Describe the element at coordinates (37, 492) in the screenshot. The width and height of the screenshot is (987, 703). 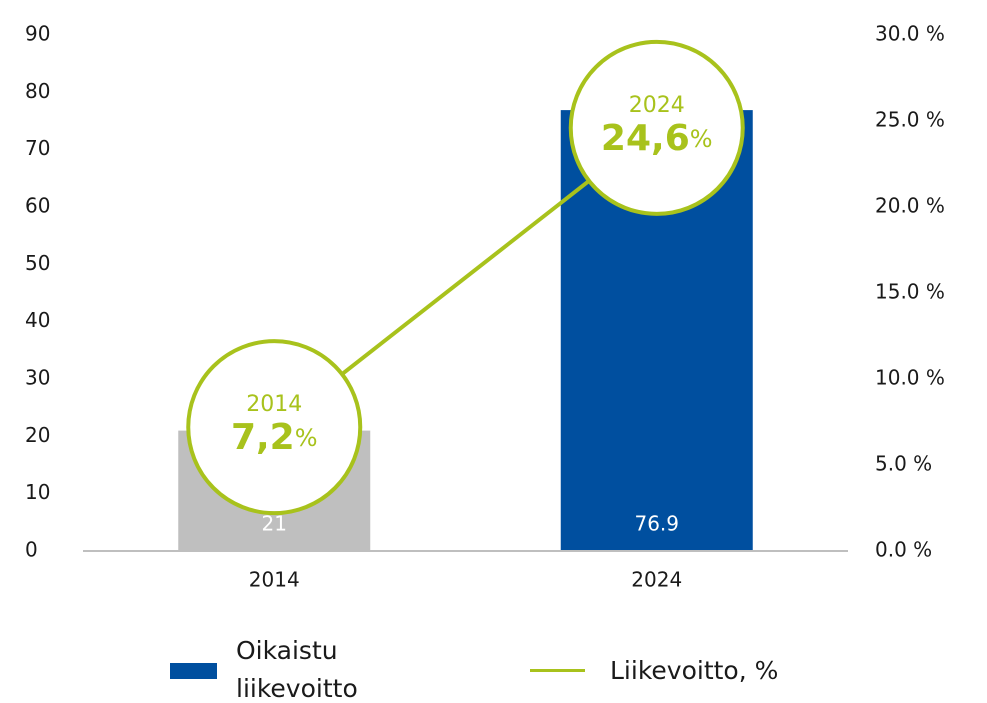
I see `y-tick-label: 10` at that location.